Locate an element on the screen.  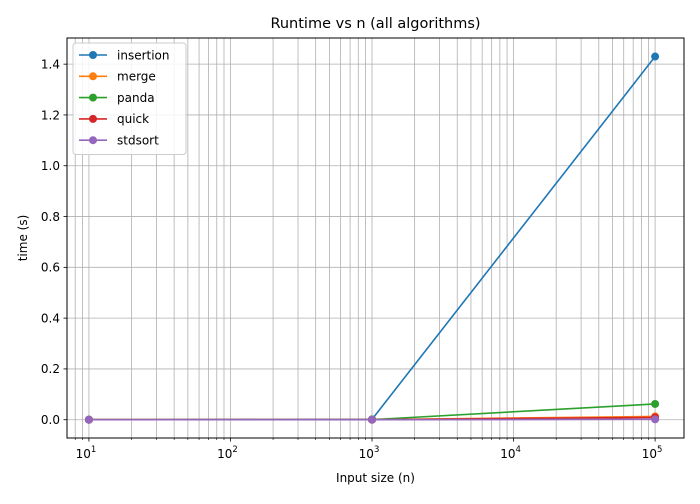
y-tick-label: 1.0 is located at coordinates (50, 166).